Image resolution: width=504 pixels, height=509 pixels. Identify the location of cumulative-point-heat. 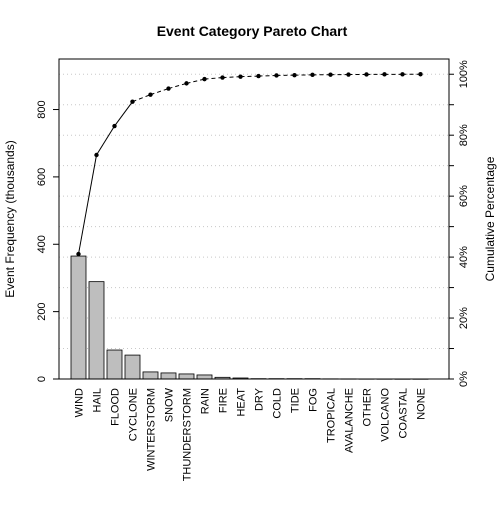
(240, 76).